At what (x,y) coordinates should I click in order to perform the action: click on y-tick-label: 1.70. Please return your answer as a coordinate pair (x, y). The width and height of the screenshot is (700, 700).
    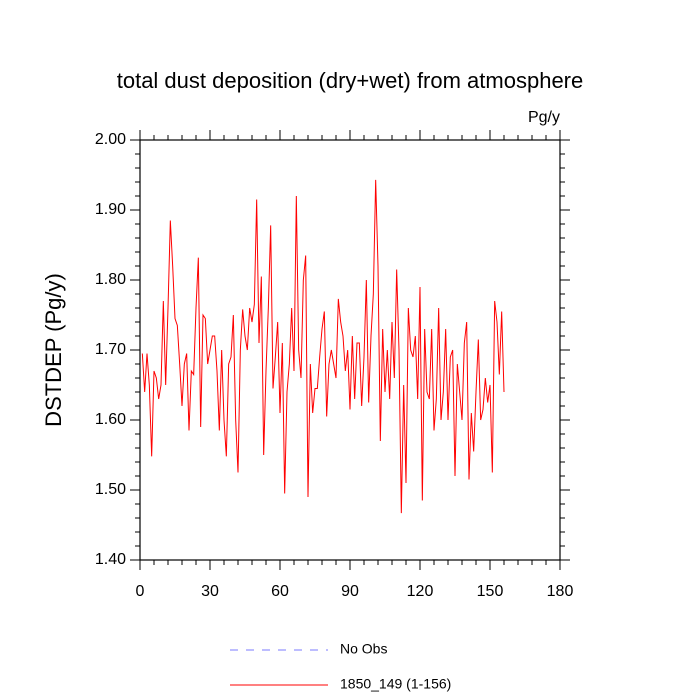
    Looking at the image, I should click on (110, 349).